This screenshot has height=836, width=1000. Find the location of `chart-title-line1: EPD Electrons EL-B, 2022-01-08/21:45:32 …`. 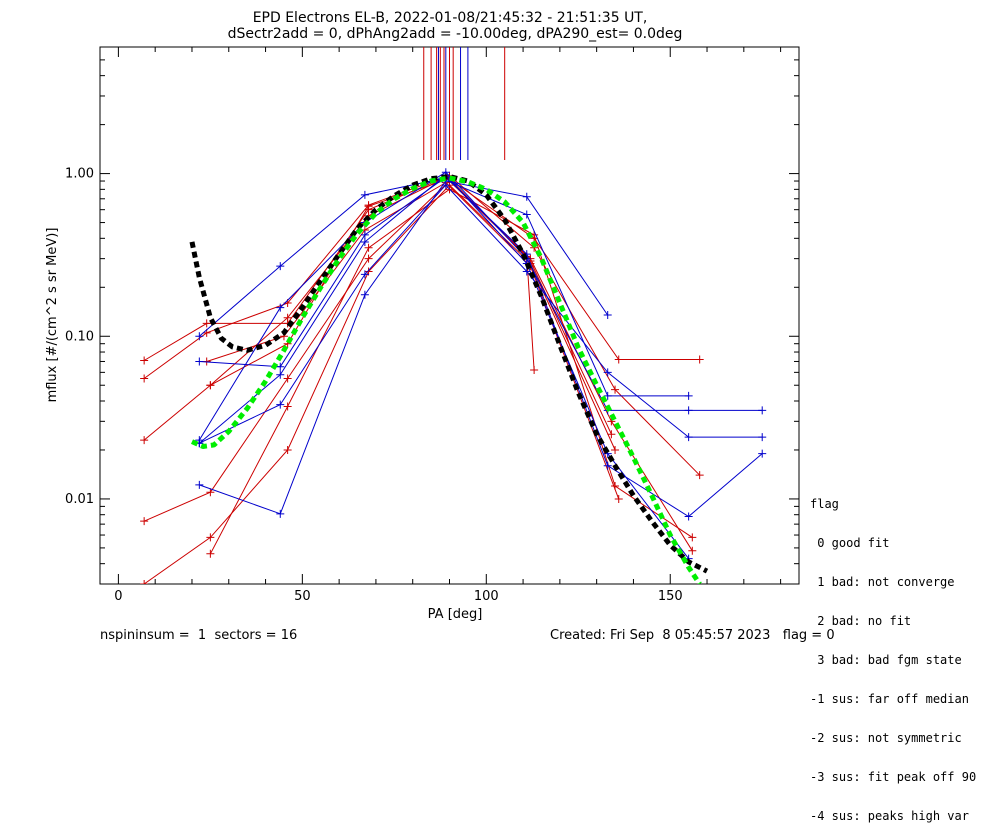

chart-title-line1: EPD Electrons EL-B, 2022-01-08/21:45:32 … is located at coordinates (450, 18).